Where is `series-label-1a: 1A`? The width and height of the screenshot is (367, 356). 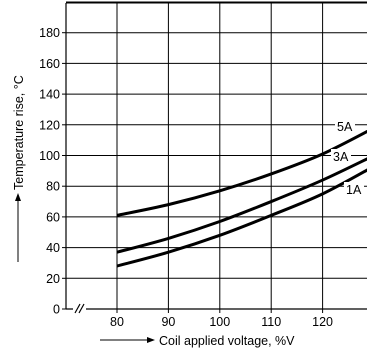
series-label-1a: 1A is located at coordinates (354, 190).